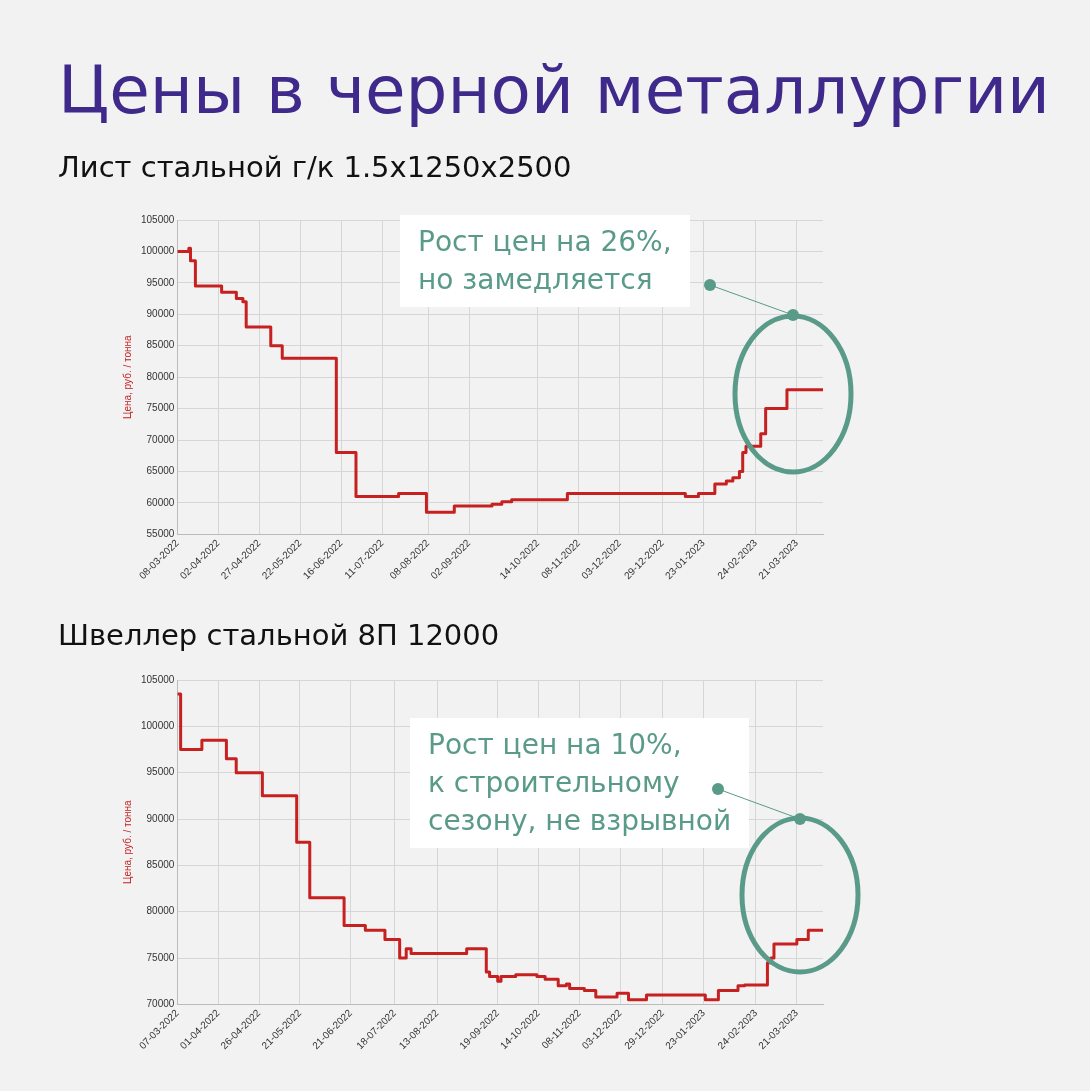 The height and width of the screenshot is (1091, 1090). Describe the element at coordinates (545, 261) in the screenshot. I see `annotation: Рост цен на 26%, но замедляется` at that location.